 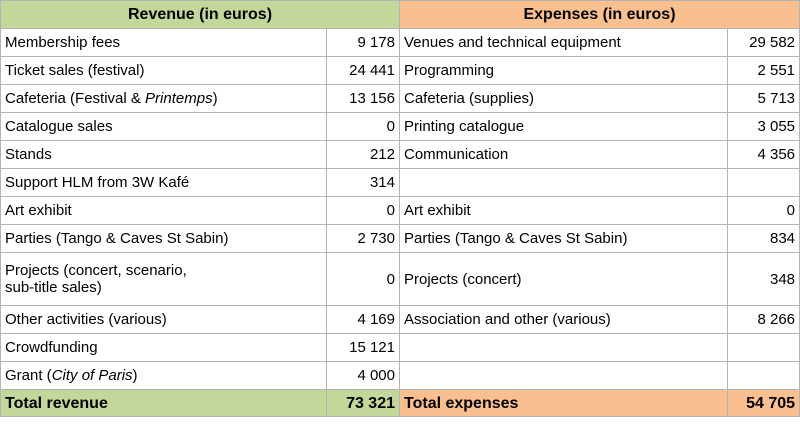 I want to click on table-row: Support HLM from 3W Kafé 314, so click(x=400, y=182).